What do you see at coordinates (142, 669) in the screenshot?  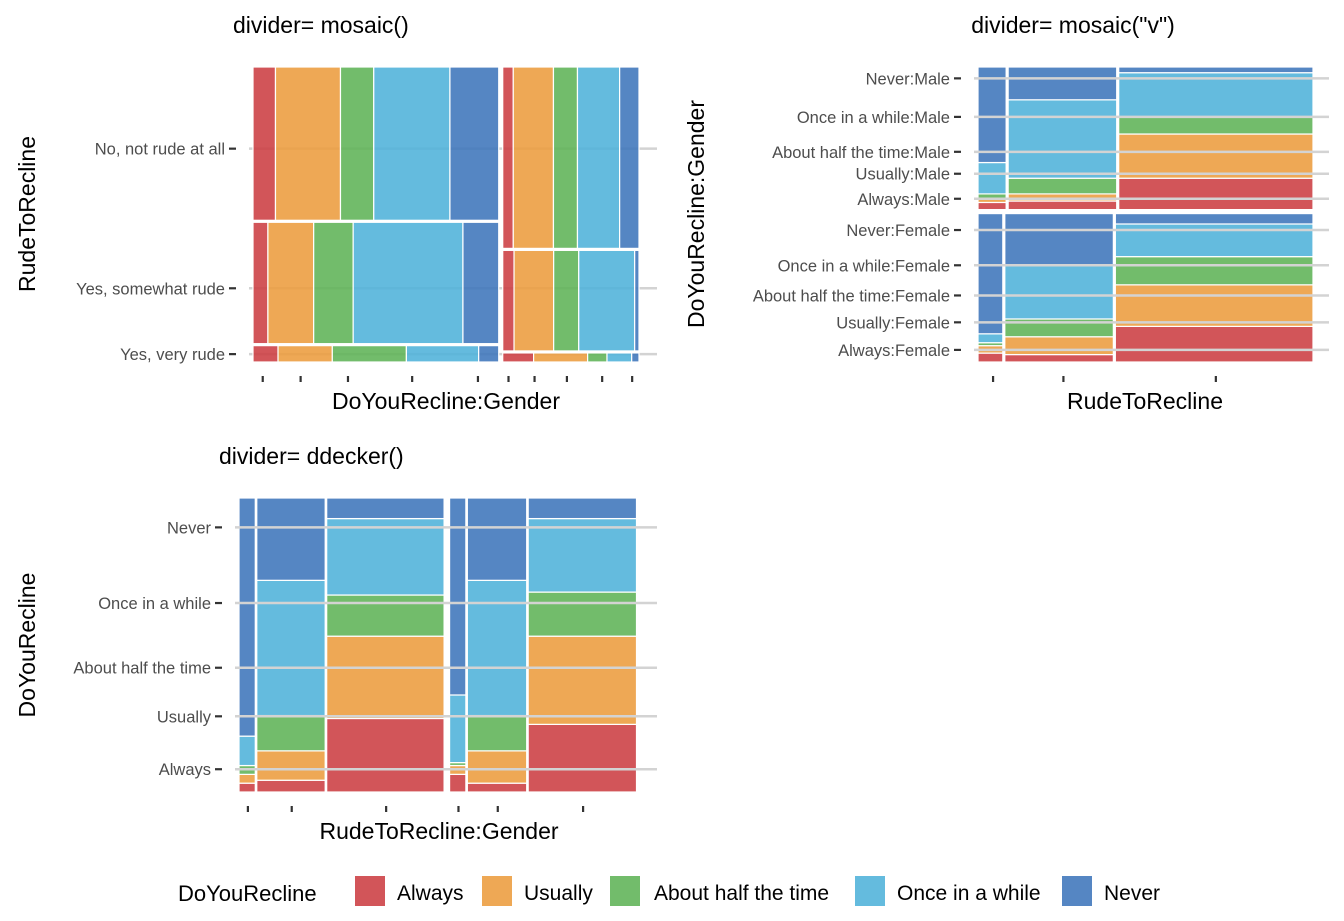 I see `ddecker-y-label: About half the time` at bounding box center [142, 669].